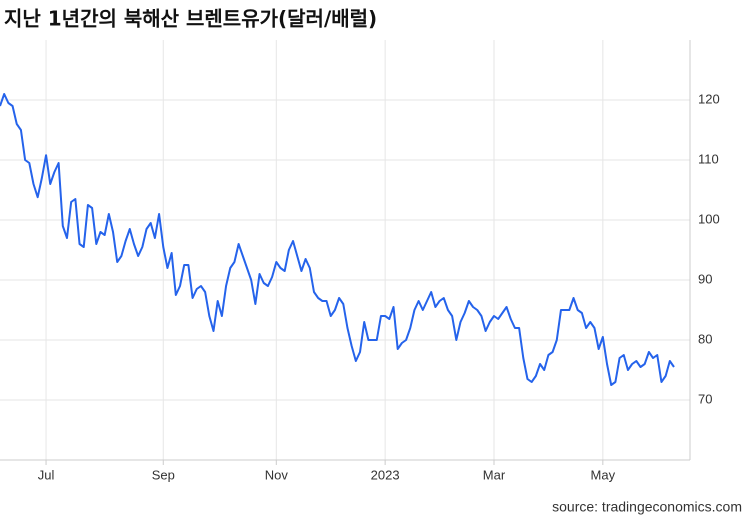 The height and width of the screenshot is (520, 750). I want to click on chart-title: 지난 1년간의 북해산 브렌트유가(달러/배럴), so click(190, 19).